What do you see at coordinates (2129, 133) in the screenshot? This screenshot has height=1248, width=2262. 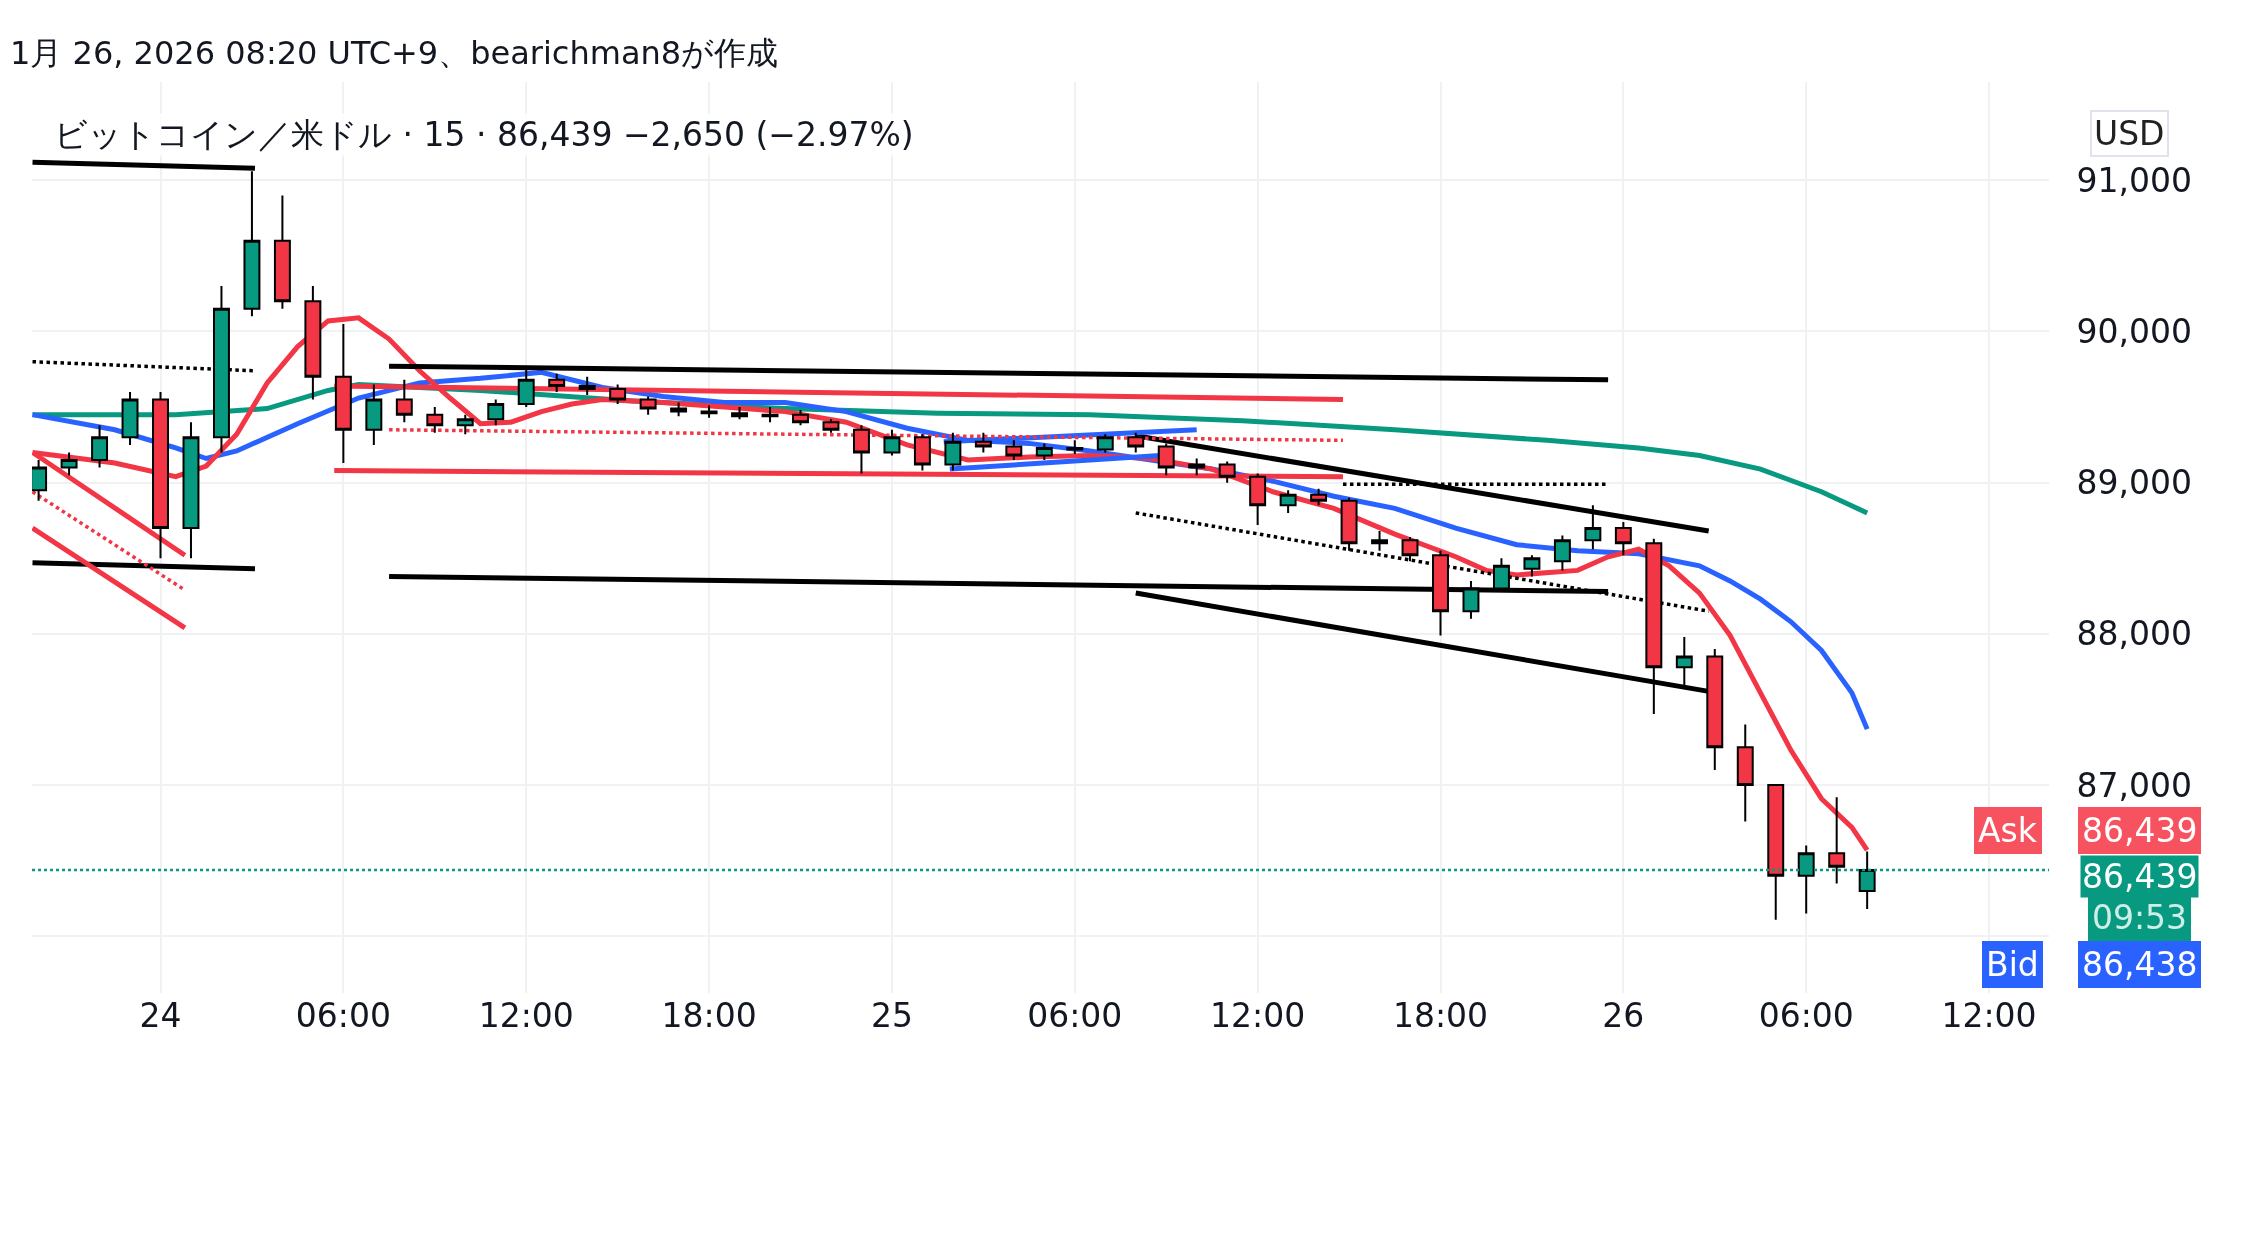 I see `text: USD` at bounding box center [2129, 133].